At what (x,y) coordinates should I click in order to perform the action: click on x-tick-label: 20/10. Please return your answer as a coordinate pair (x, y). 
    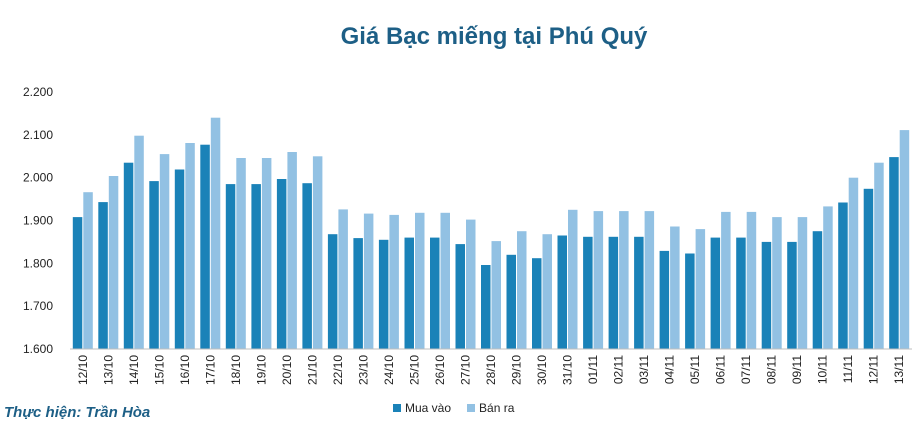
    Looking at the image, I should click on (287, 370).